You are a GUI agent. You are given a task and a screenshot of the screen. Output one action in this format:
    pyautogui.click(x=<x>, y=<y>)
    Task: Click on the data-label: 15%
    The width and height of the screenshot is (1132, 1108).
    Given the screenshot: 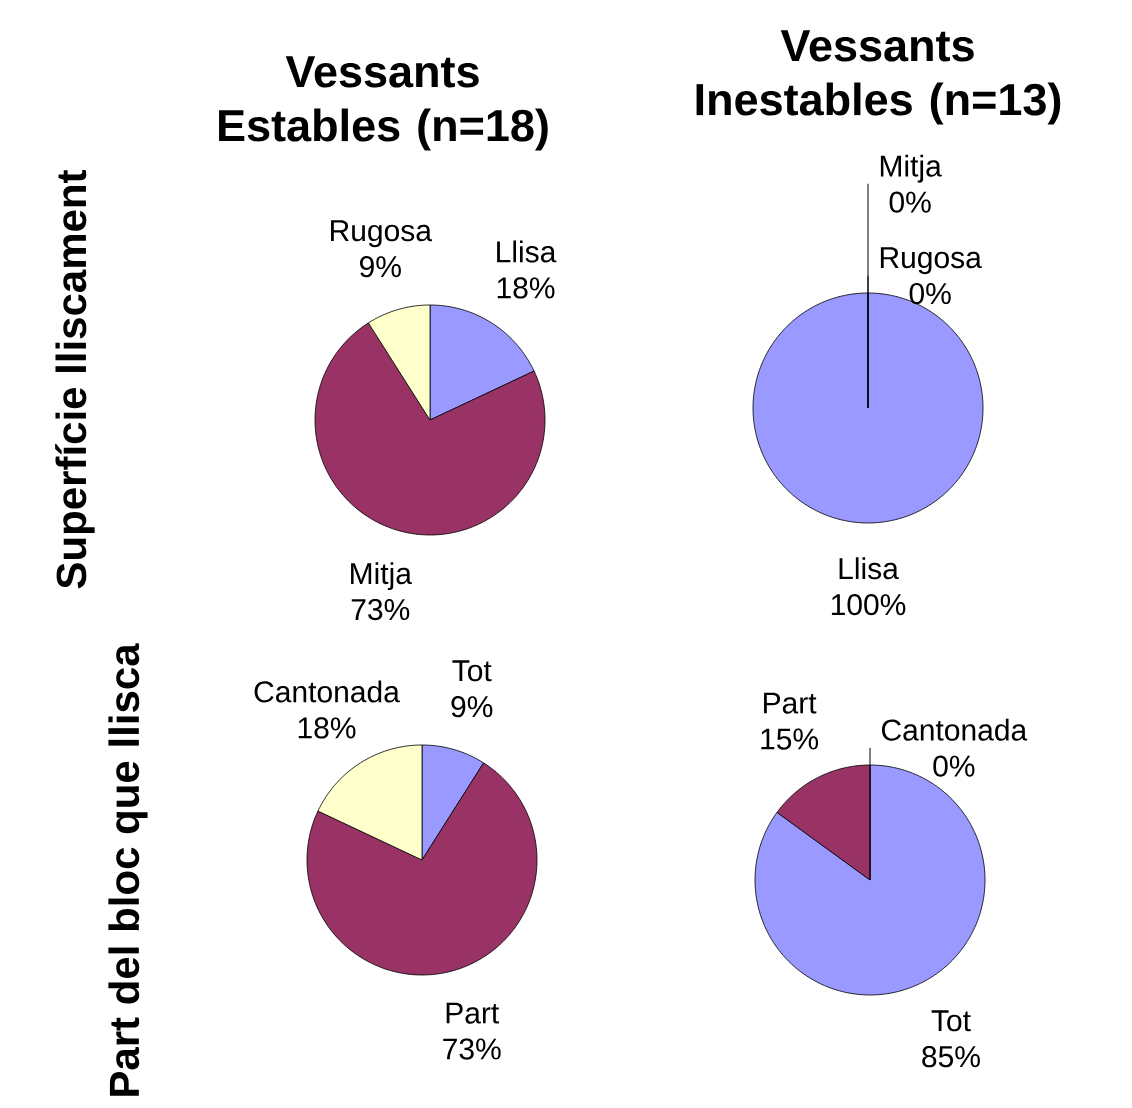 What is the action you would take?
    pyautogui.click(x=790, y=739)
    